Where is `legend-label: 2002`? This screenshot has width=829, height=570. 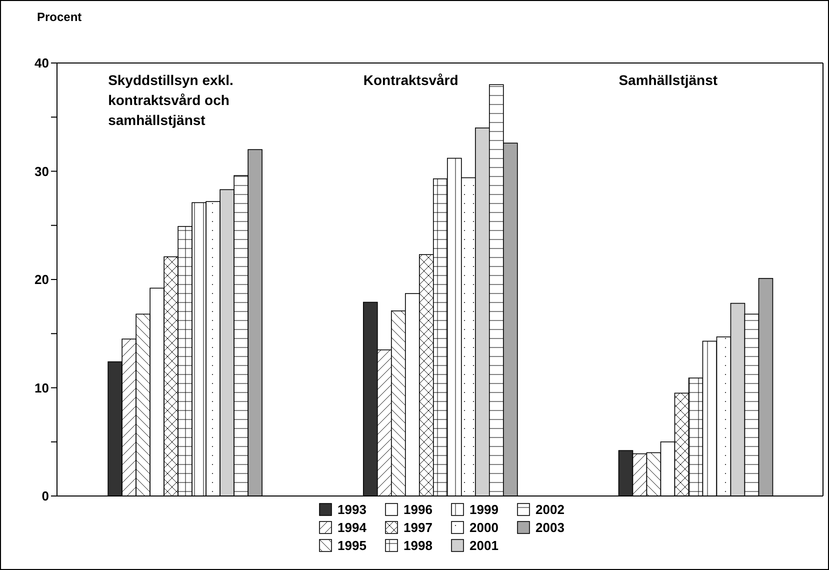 legend-label: 2002 is located at coordinates (550, 509).